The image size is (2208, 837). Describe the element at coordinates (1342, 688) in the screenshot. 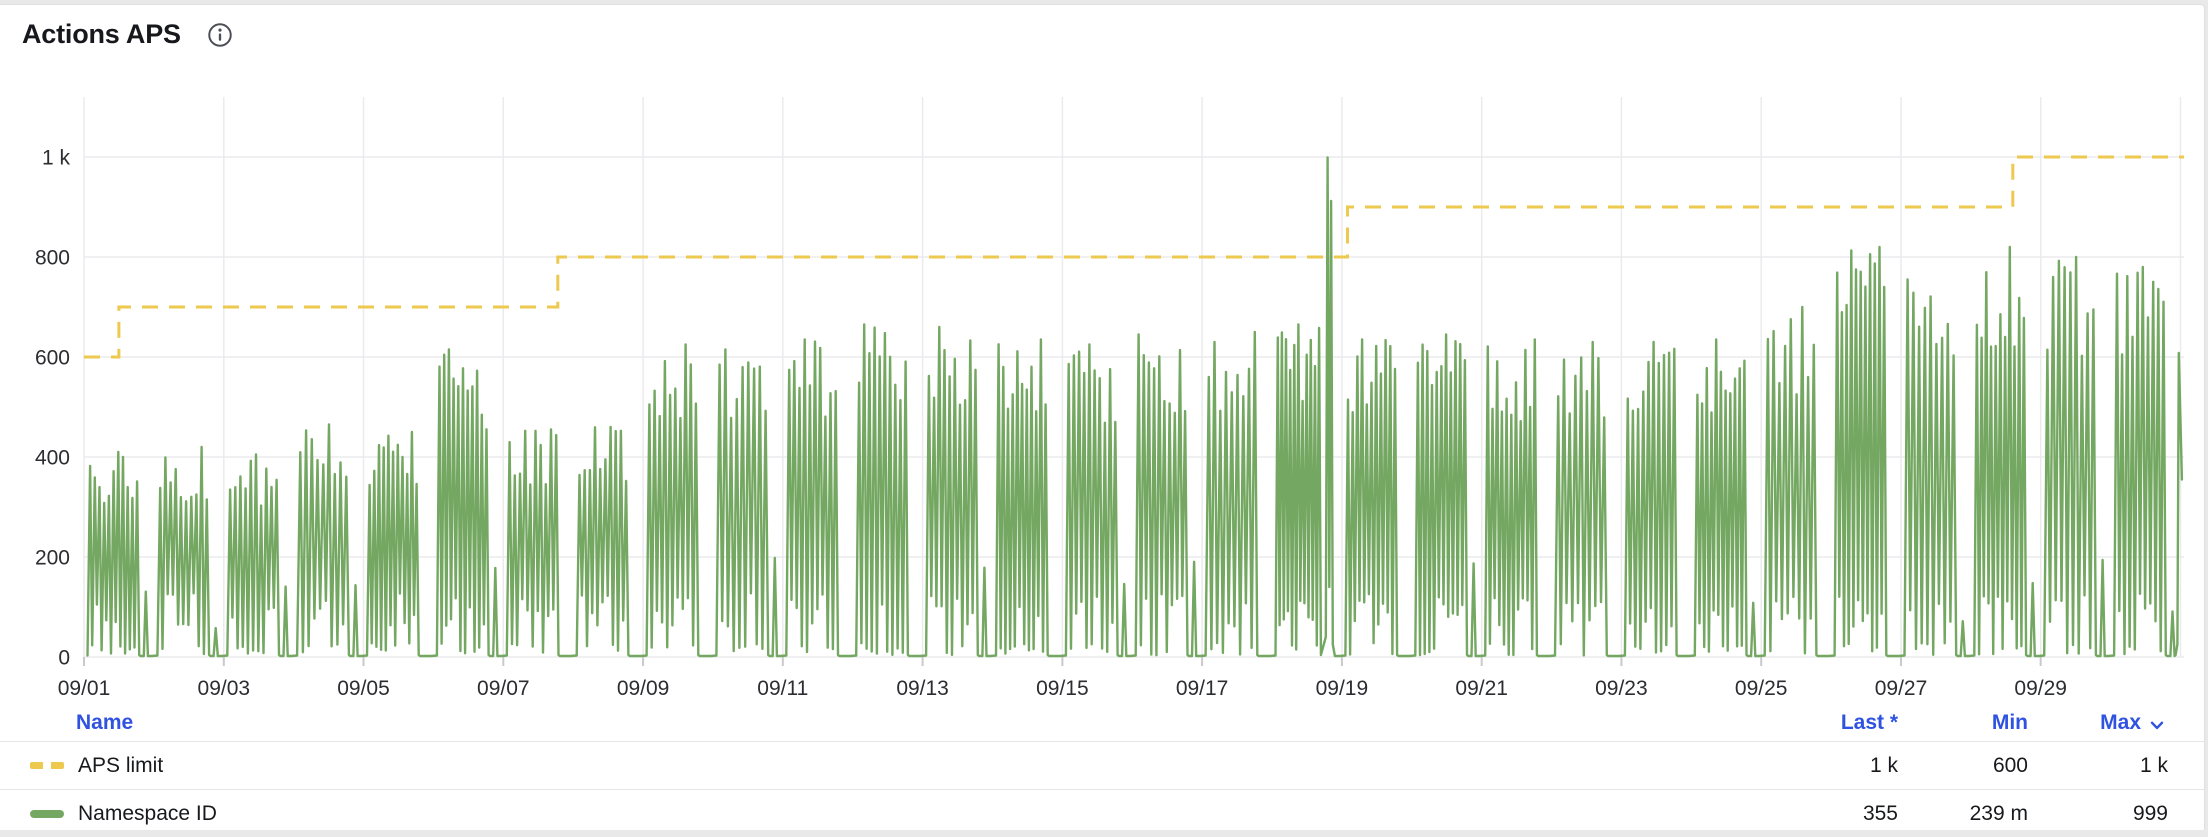

I see `x-axis-label: 09/19` at that location.